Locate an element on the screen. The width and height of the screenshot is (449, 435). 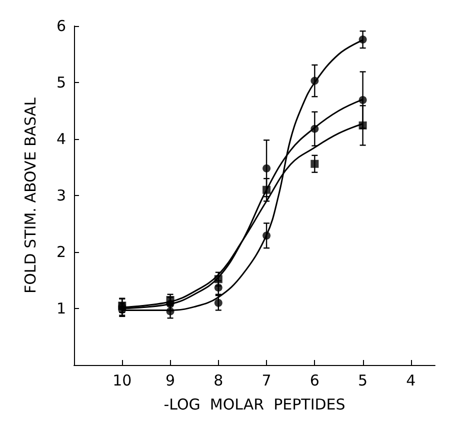
x-tick-label: 4 is located at coordinates (411, 381).